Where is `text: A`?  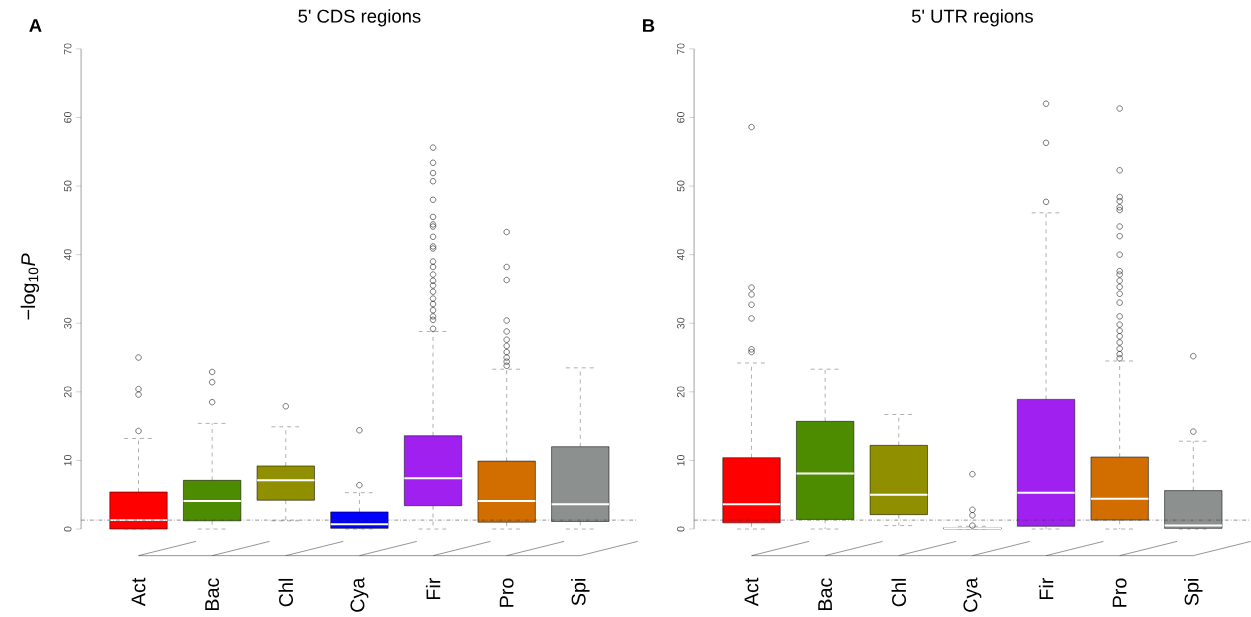
text: A is located at coordinates (35, 25).